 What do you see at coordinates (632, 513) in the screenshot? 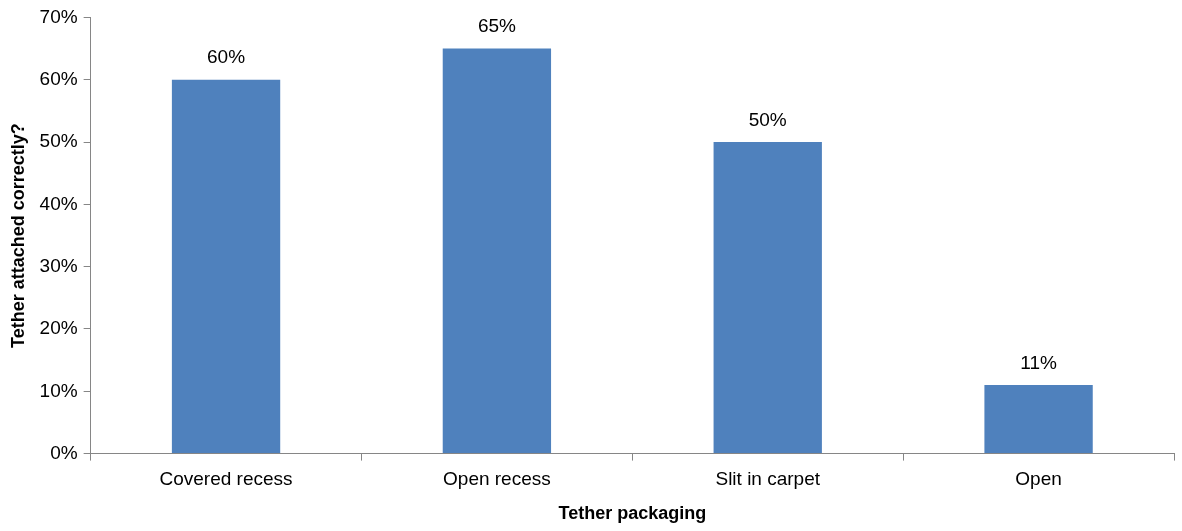
I see `x-axis-title: Tether packaging` at bounding box center [632, 513].